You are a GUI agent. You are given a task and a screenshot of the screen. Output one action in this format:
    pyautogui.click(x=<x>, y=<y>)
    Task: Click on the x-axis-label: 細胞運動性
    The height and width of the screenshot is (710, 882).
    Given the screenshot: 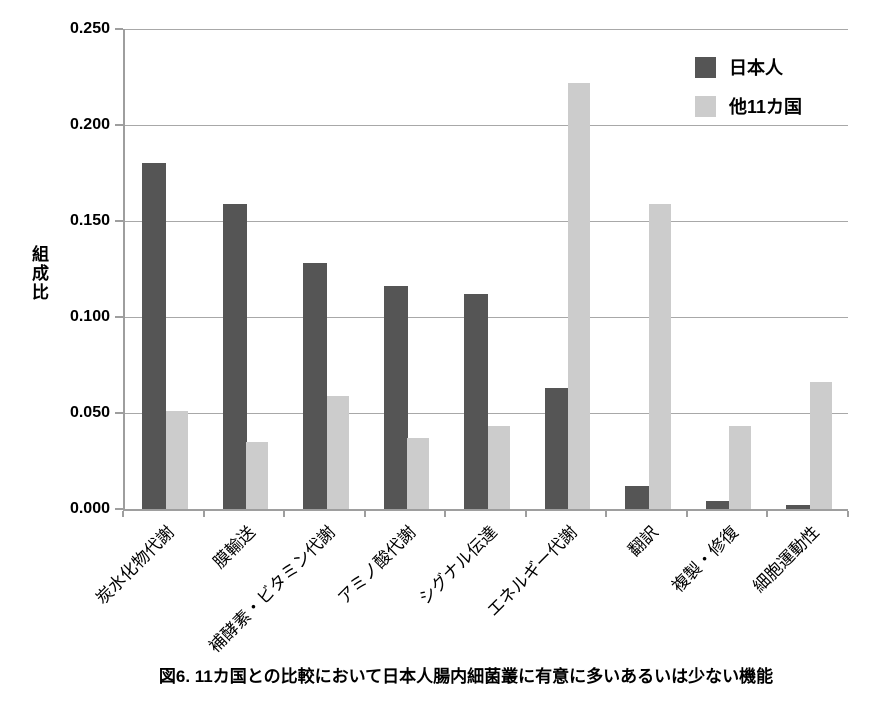 What is the action you would take?
    pyautogui.click(x=786, y=559)
    